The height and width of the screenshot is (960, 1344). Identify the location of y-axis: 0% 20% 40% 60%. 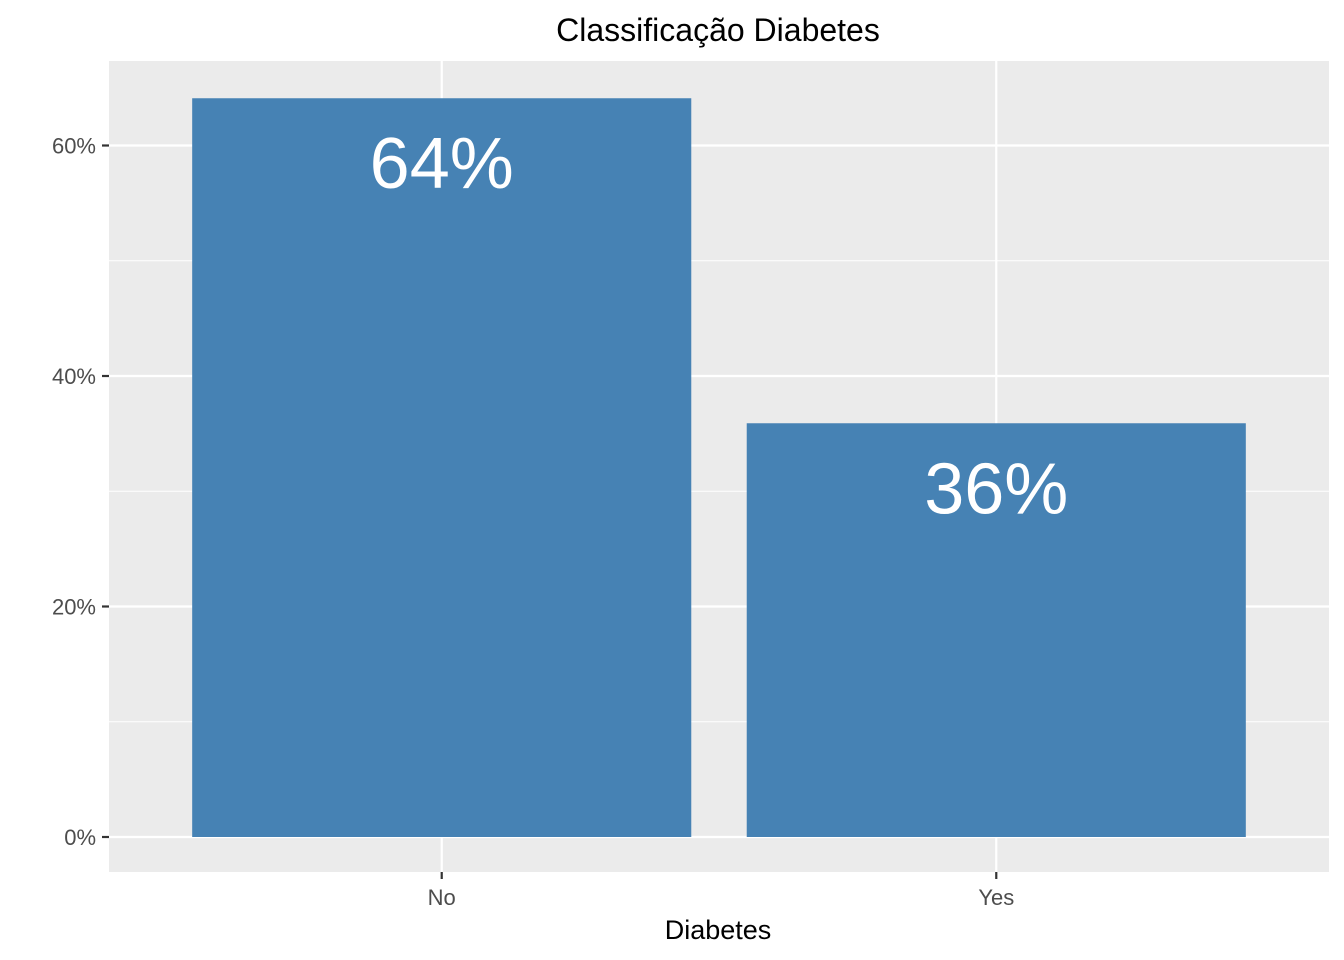
(80, 492).